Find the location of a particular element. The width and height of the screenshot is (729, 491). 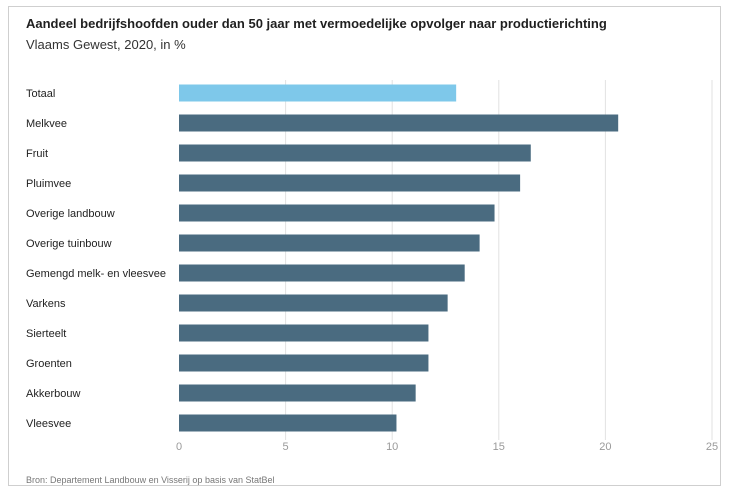

category-label: Sierteelt is located at coordinates (46, 334).